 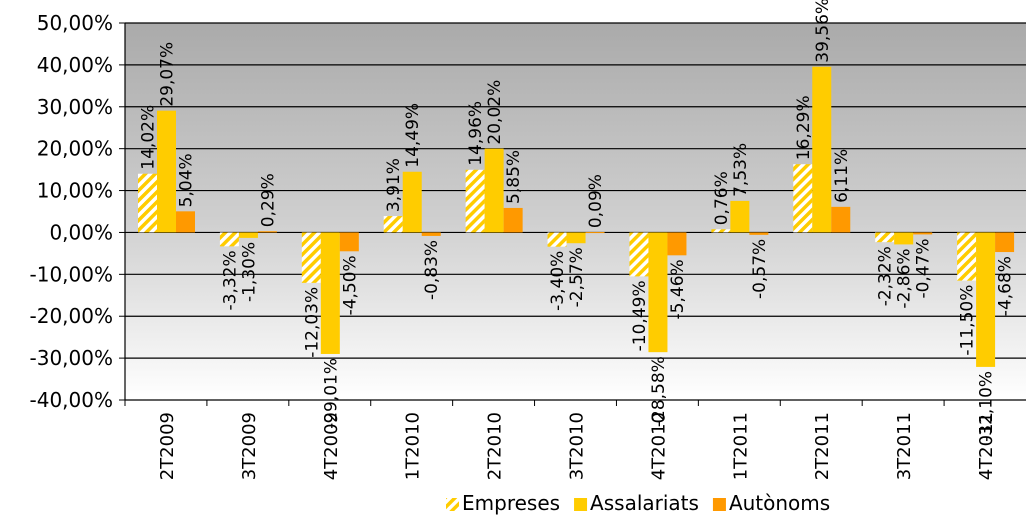 What do you see at coordinates (741, 170) in the screenshot?
I see `data-label: 7,53%` at bounding box center [741, 170].